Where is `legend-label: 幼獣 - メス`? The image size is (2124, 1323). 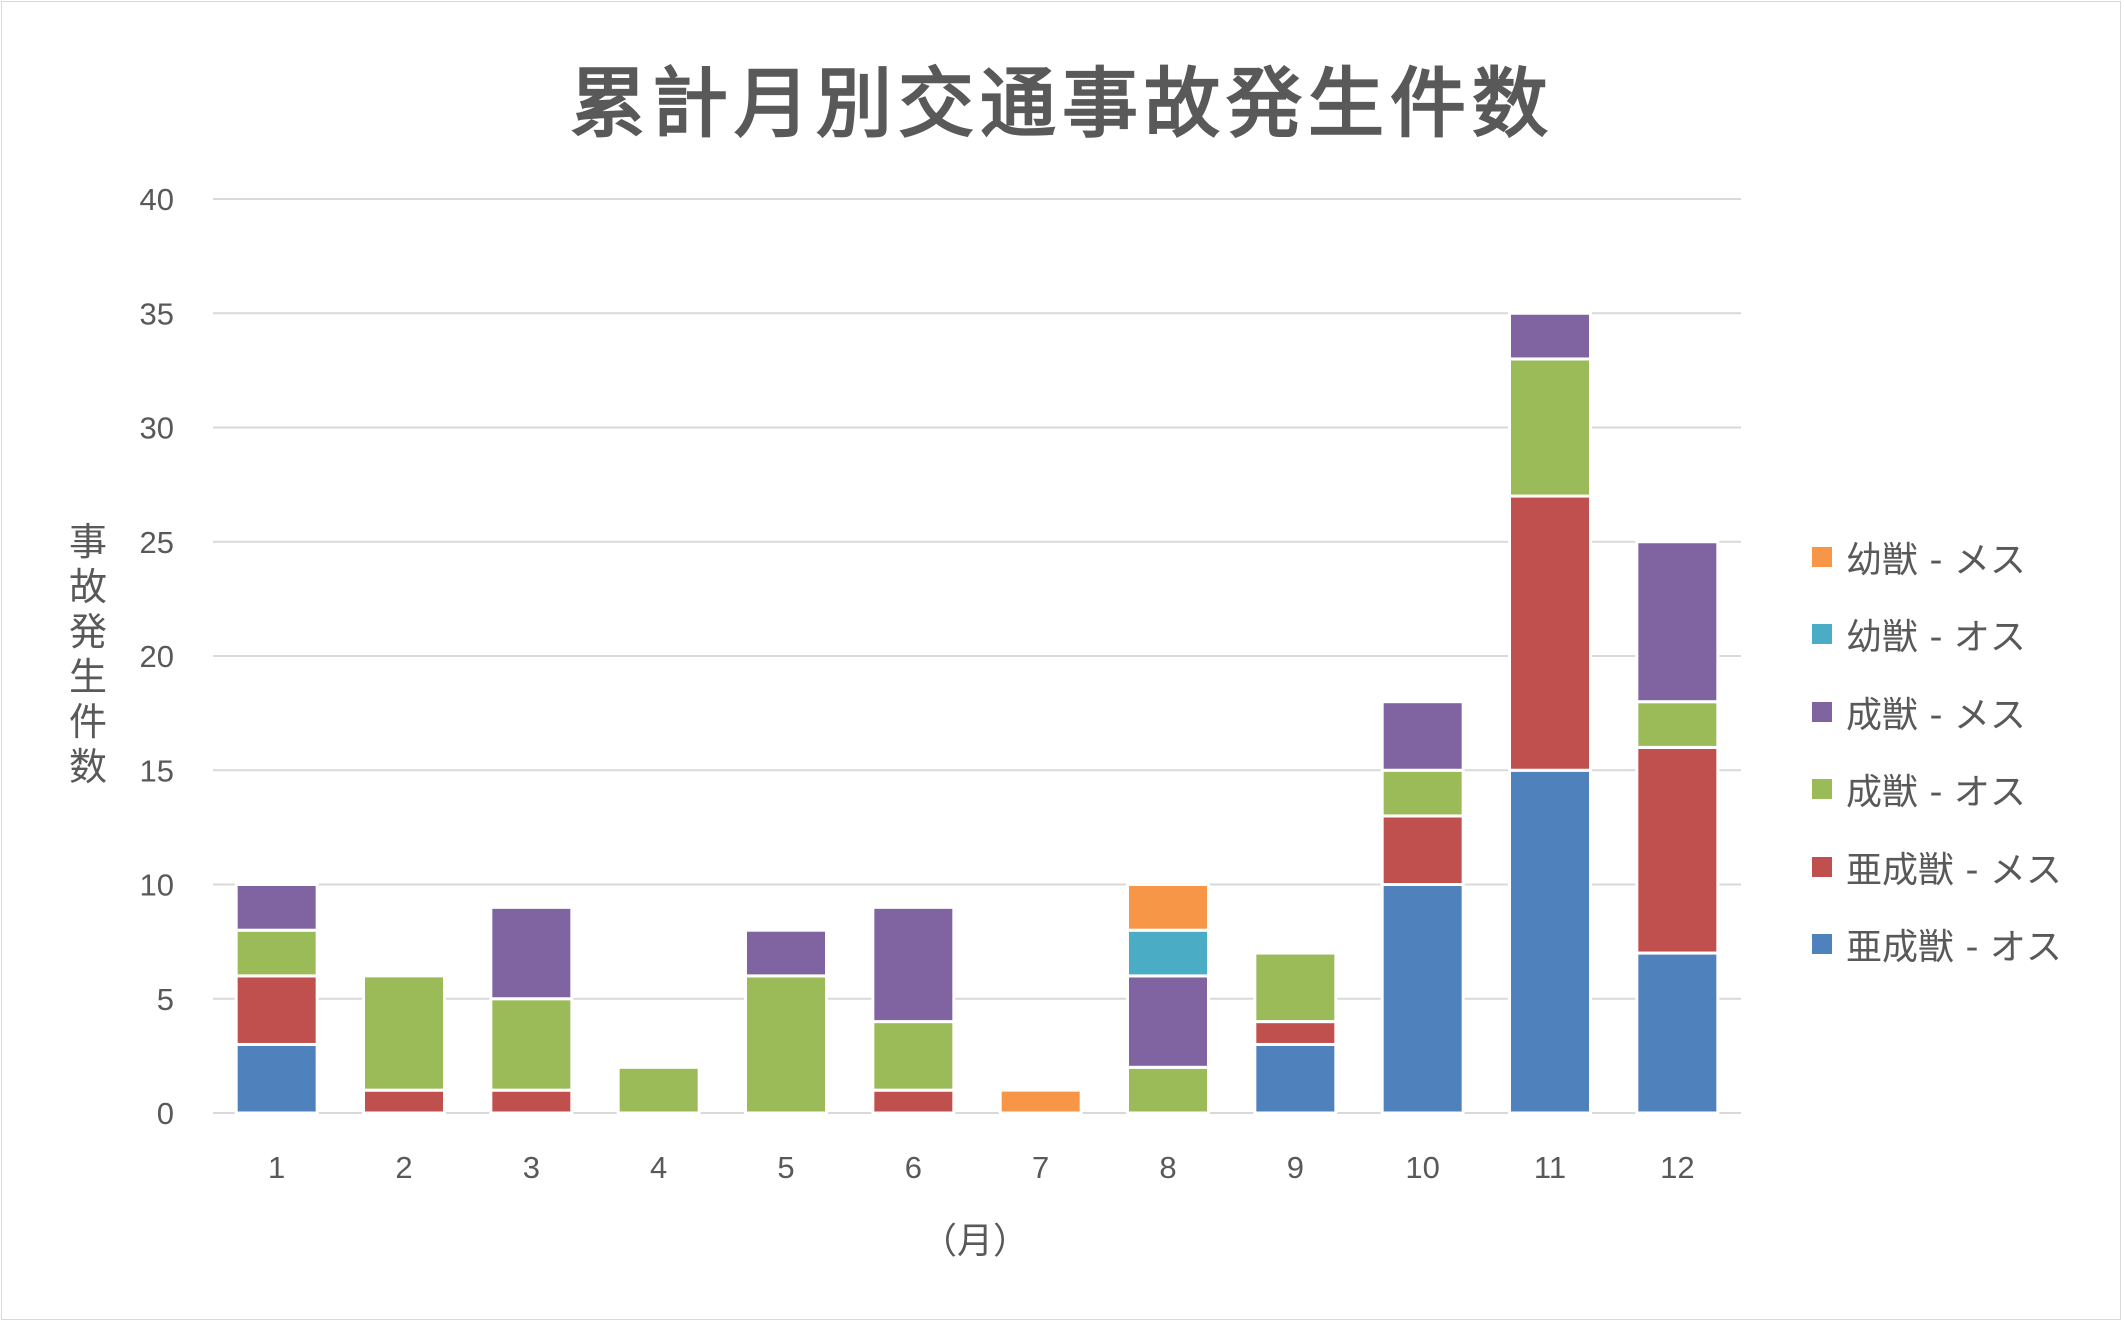
legend-label: 幼獣 - メス is located at coordinates (1936, 560).